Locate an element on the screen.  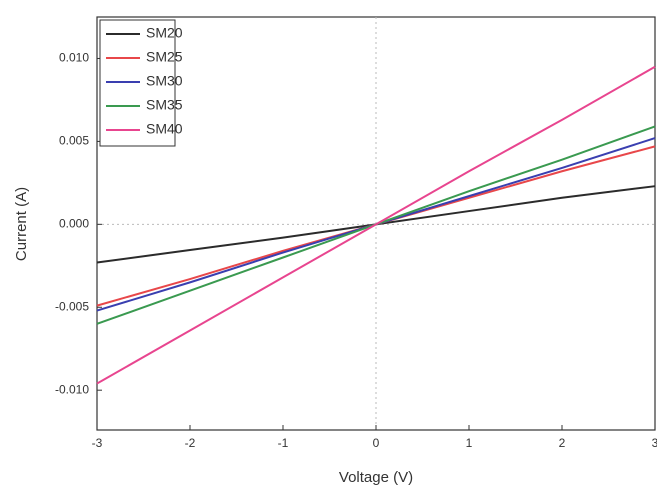
x-tick-label: -2 is located at coordinates (190, 443).